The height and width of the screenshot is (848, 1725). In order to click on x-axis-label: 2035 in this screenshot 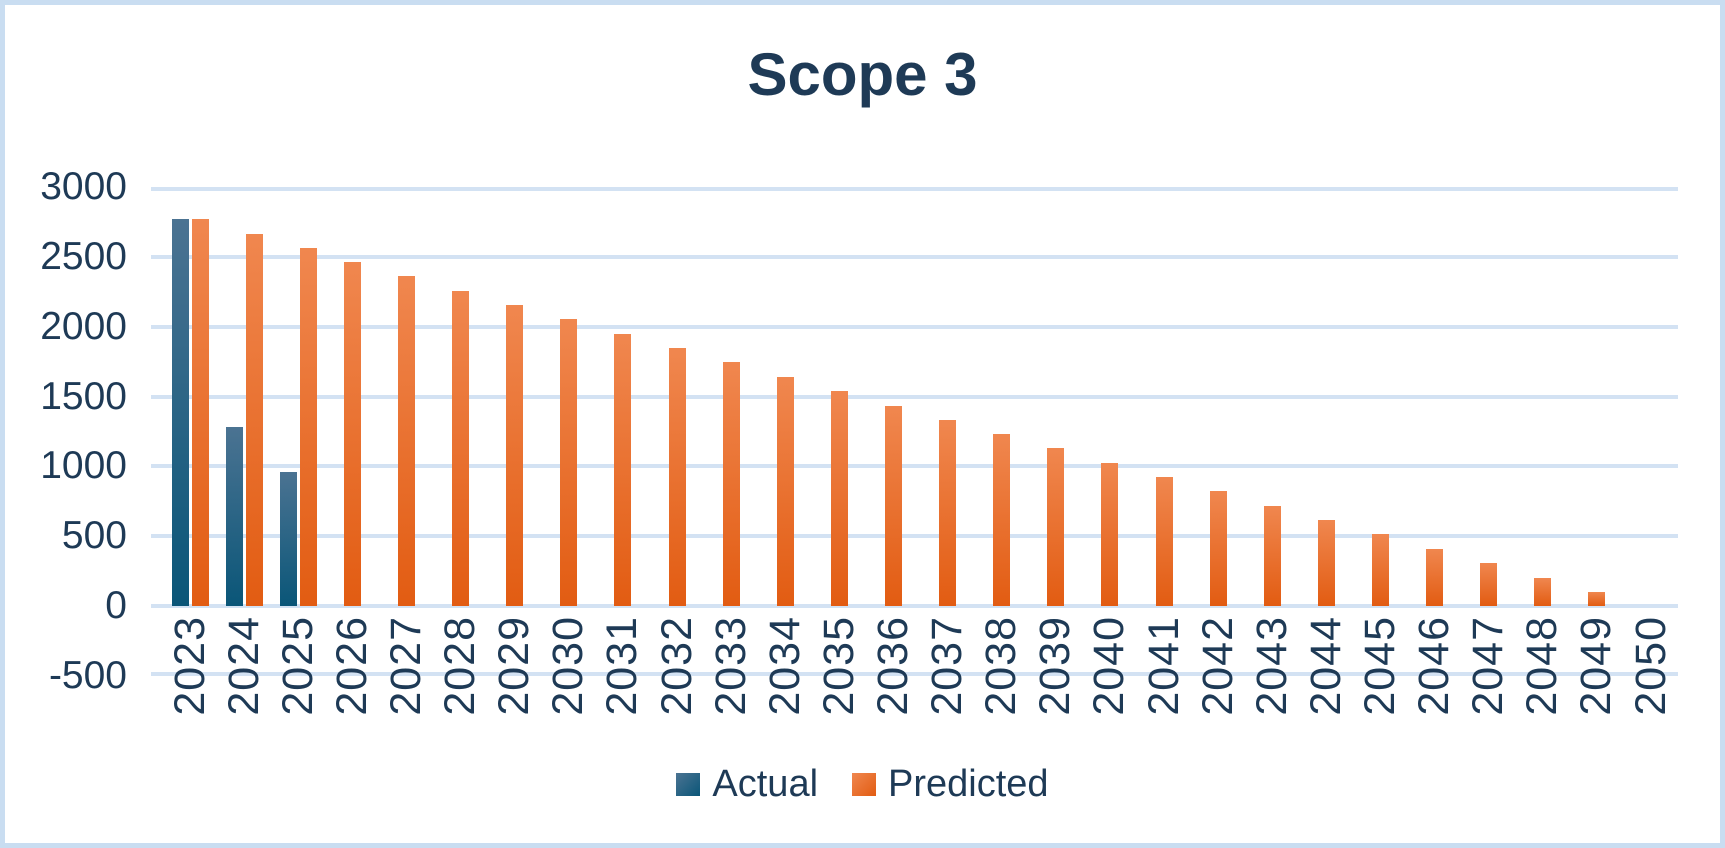, I will do `click(838, 666)`.